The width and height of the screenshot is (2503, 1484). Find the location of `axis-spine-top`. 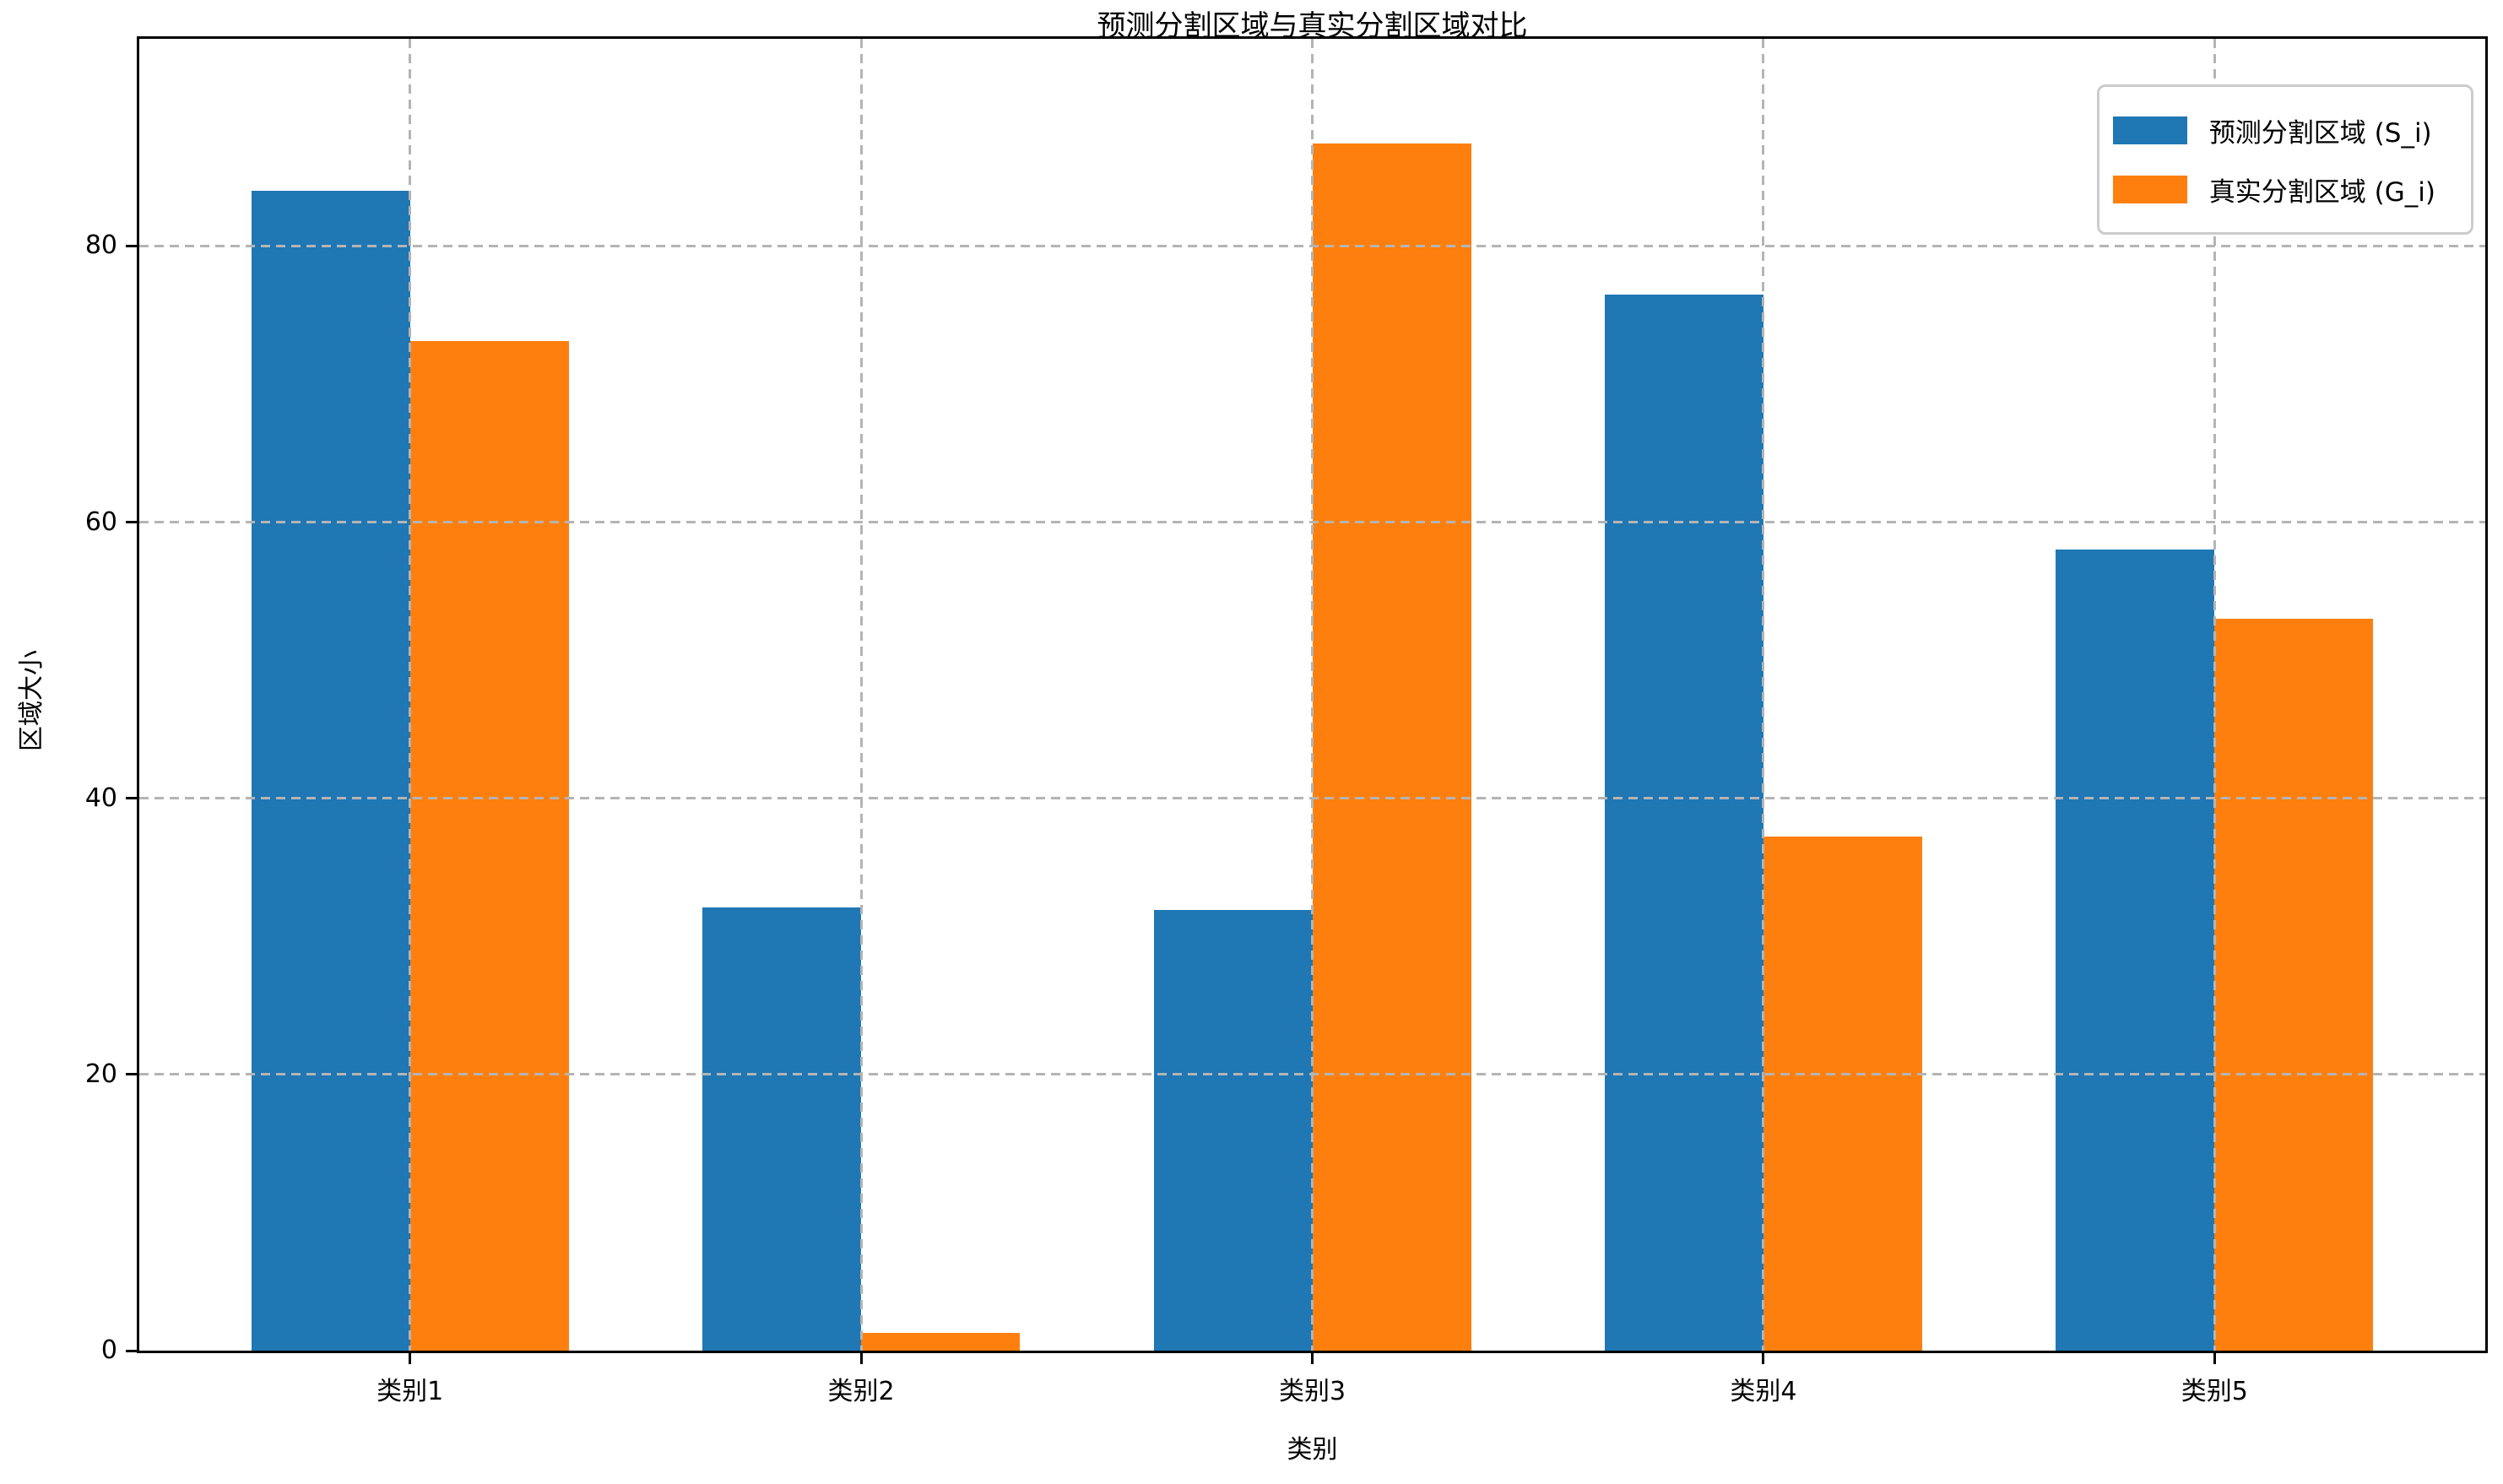

axis-spine-top is located at coordinates (1312, 37).